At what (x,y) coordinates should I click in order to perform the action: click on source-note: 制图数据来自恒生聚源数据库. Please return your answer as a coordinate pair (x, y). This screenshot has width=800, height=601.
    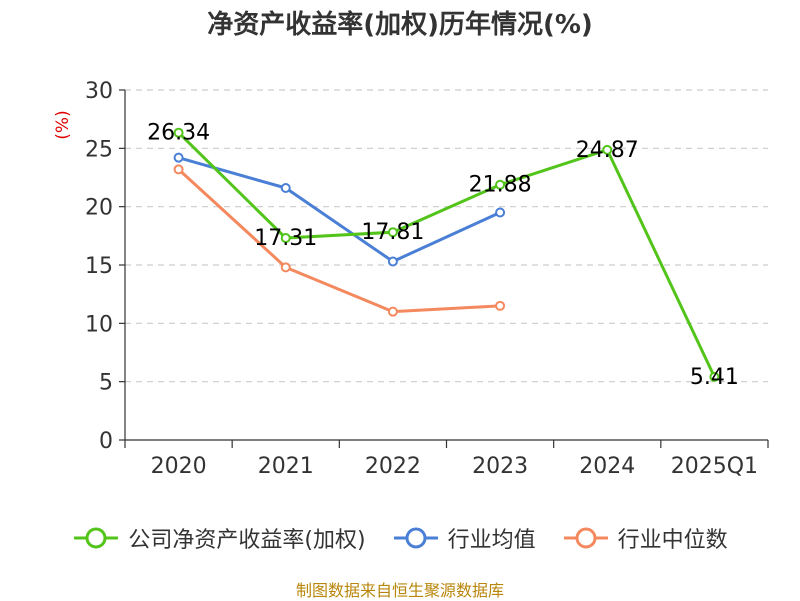
    Looking at the image, I should click on (399, 590).